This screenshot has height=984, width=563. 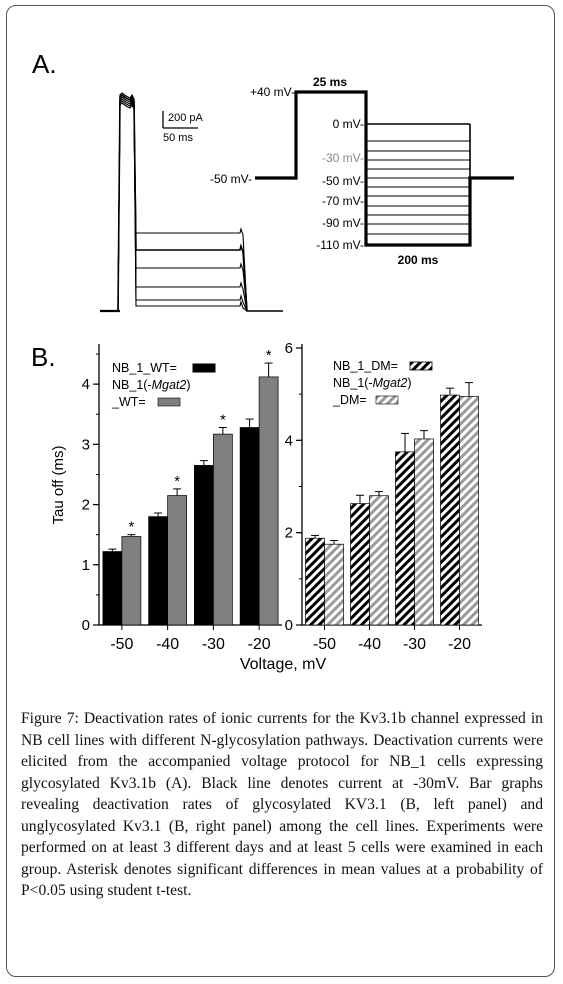 I want to click on current-traces, so click(x=191, y=202).